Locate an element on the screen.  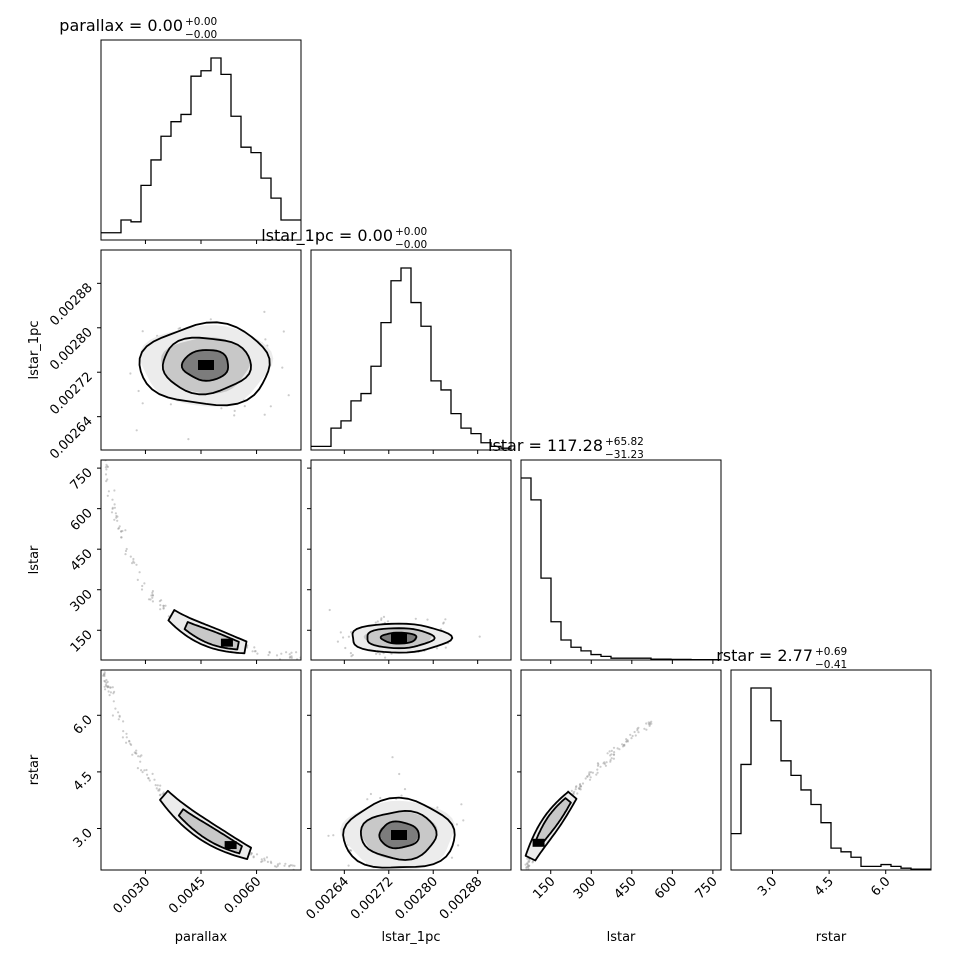
panel-rstar-vs-lstar_1pc is located at coordinates (396, 813).